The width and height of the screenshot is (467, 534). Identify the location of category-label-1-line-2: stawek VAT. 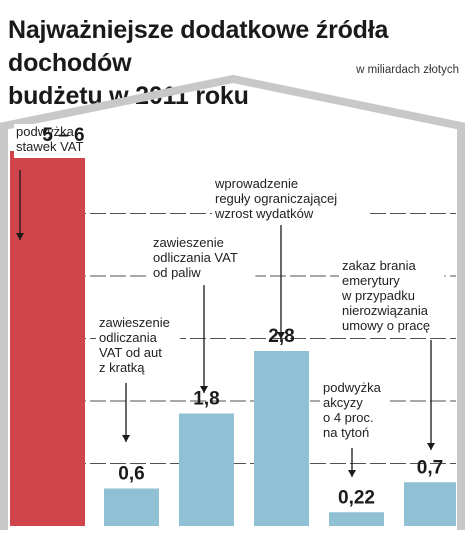
(49, 146).